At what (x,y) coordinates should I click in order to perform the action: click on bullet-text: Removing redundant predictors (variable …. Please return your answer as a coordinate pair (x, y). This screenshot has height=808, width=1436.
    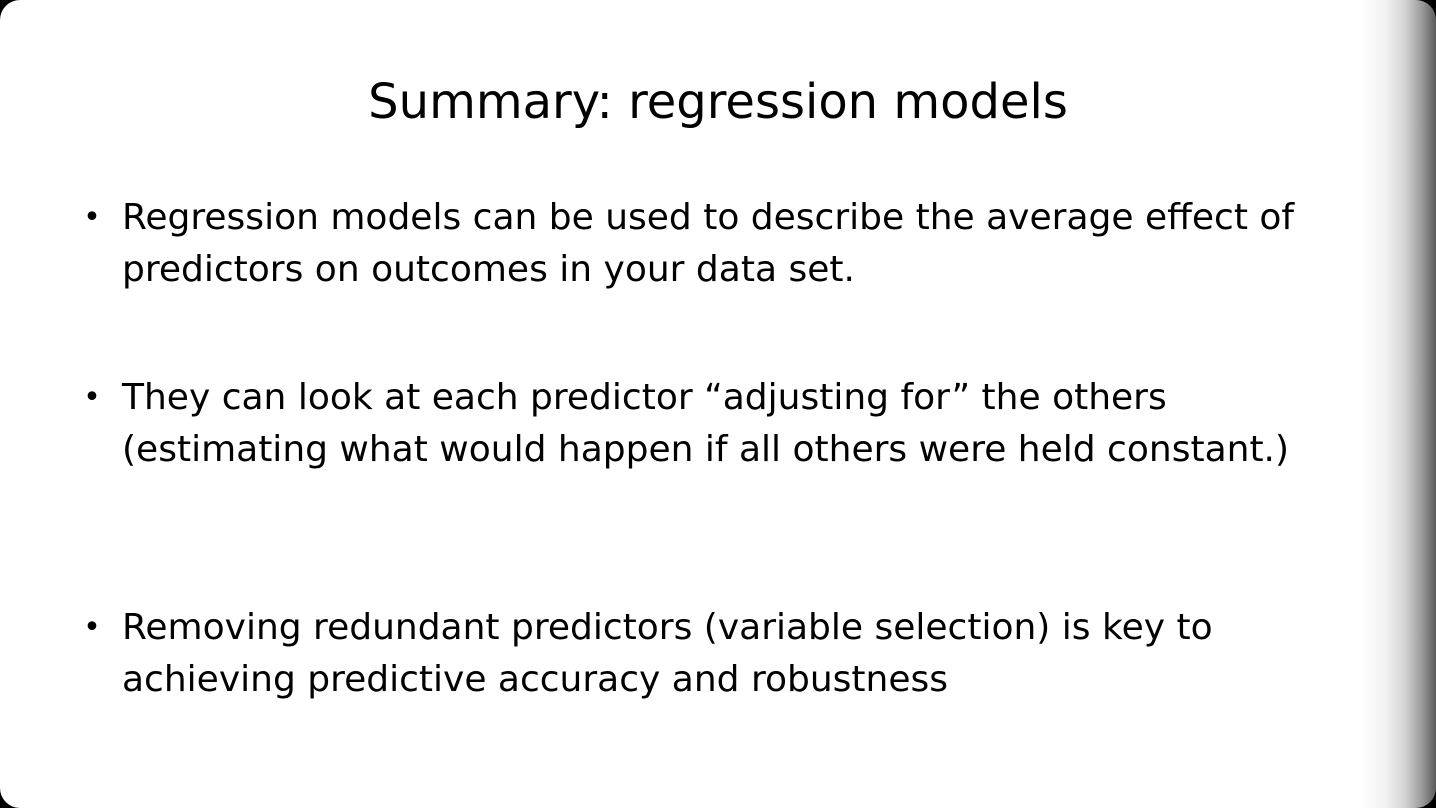
    Looking at the image, I should click on (667, 653).